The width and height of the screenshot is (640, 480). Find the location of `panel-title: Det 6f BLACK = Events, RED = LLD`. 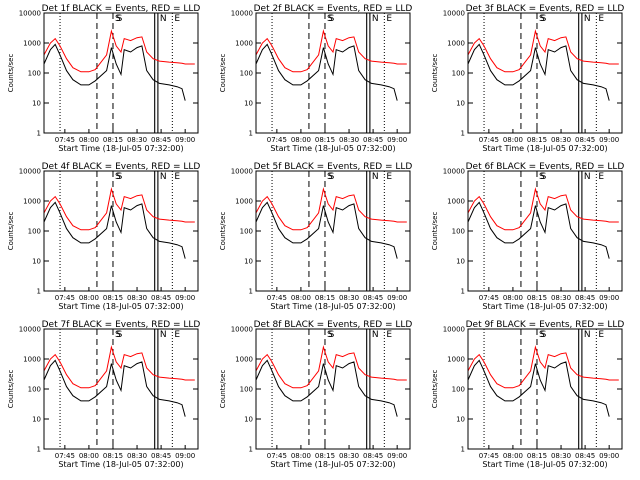

panel-title: Det 6f BLACK = Events, RED = LLD is located at coordinates (545, 167).